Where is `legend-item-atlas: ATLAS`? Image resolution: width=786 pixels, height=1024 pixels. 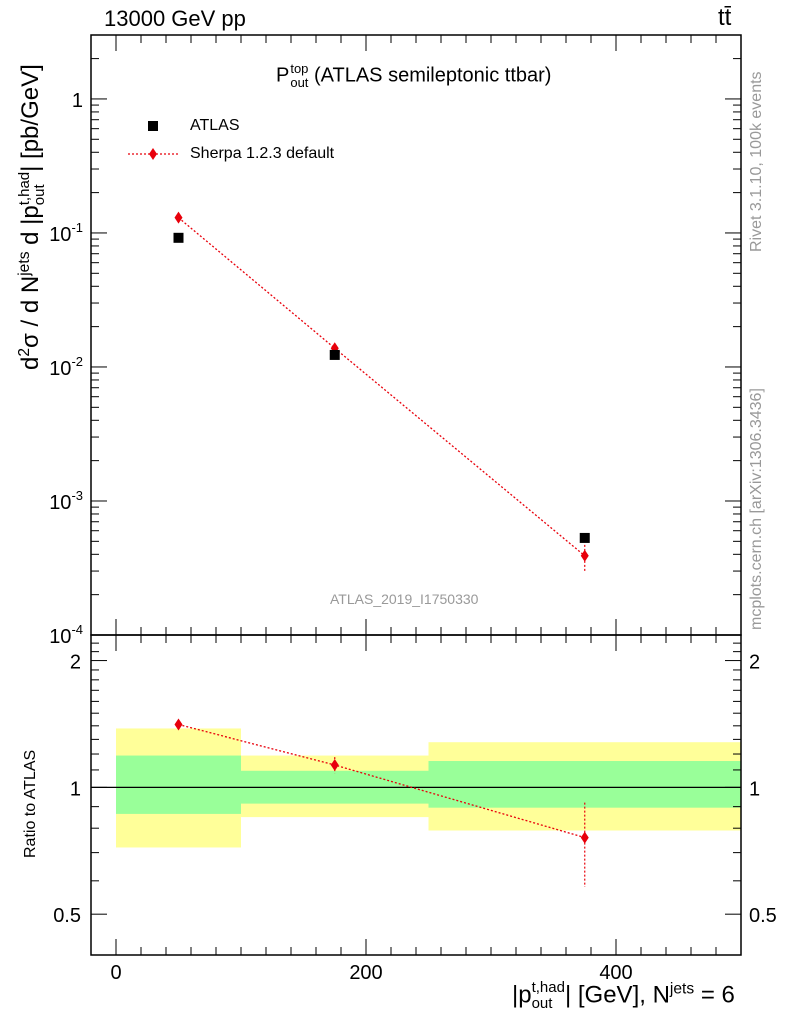
legend-item-atlas: ATLAS is located at coordinates (231, 126).